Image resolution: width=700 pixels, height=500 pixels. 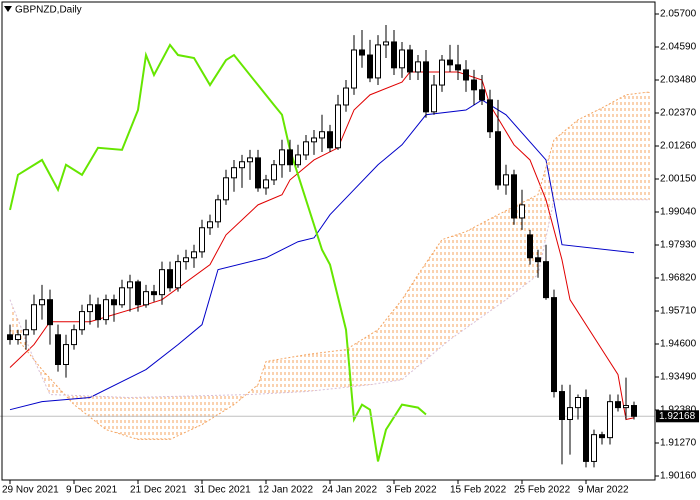 I want to click on x-tick-label: 15 Feb 2022, so click(x=478, y=490).